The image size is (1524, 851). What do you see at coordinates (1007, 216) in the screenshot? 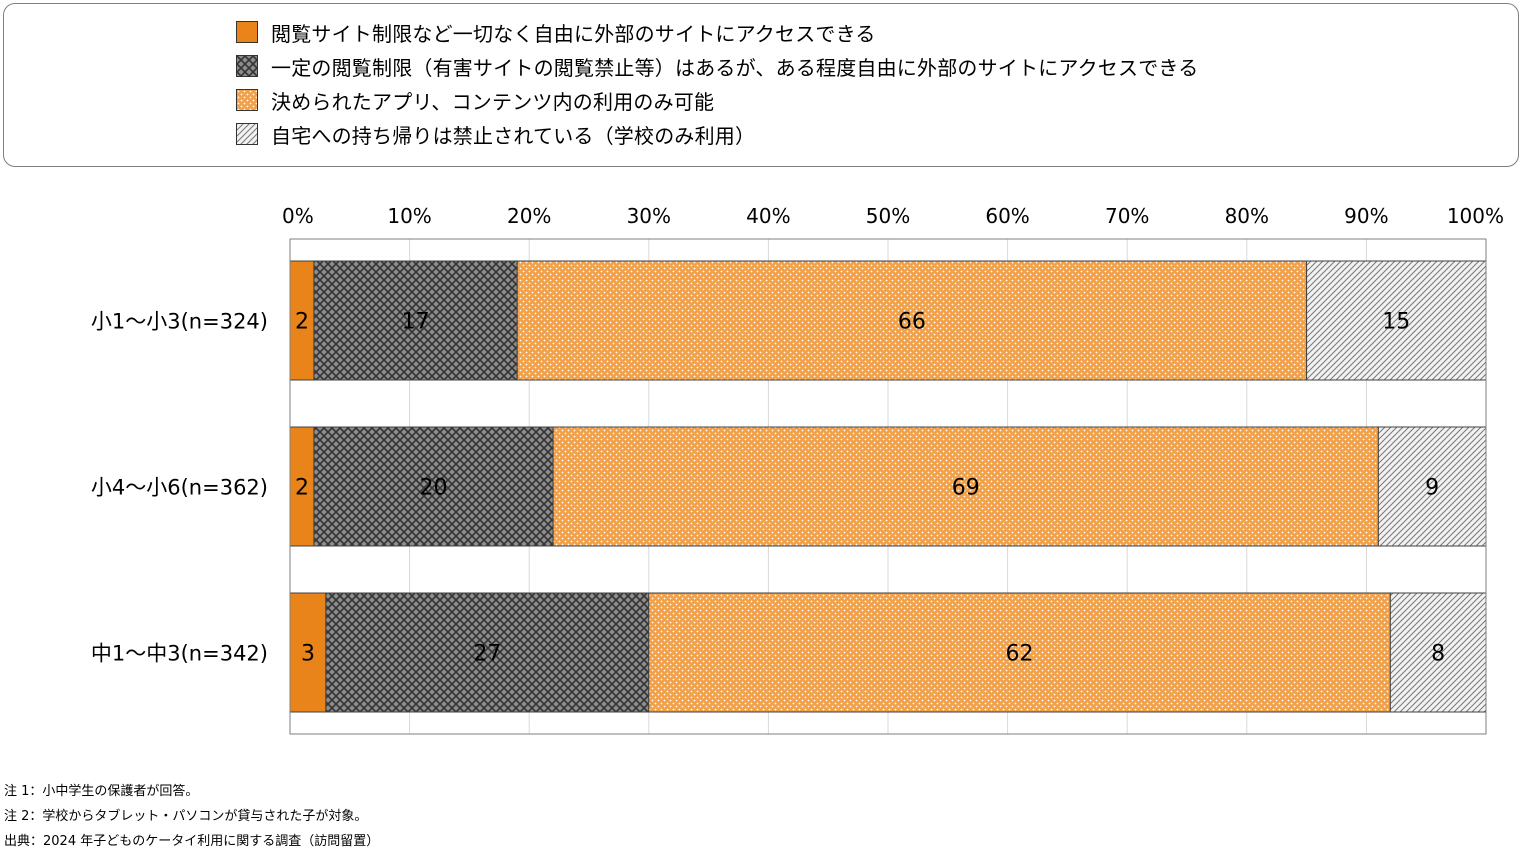
I see `x-tick-label: 60%` at bounding box center [1007, 216].